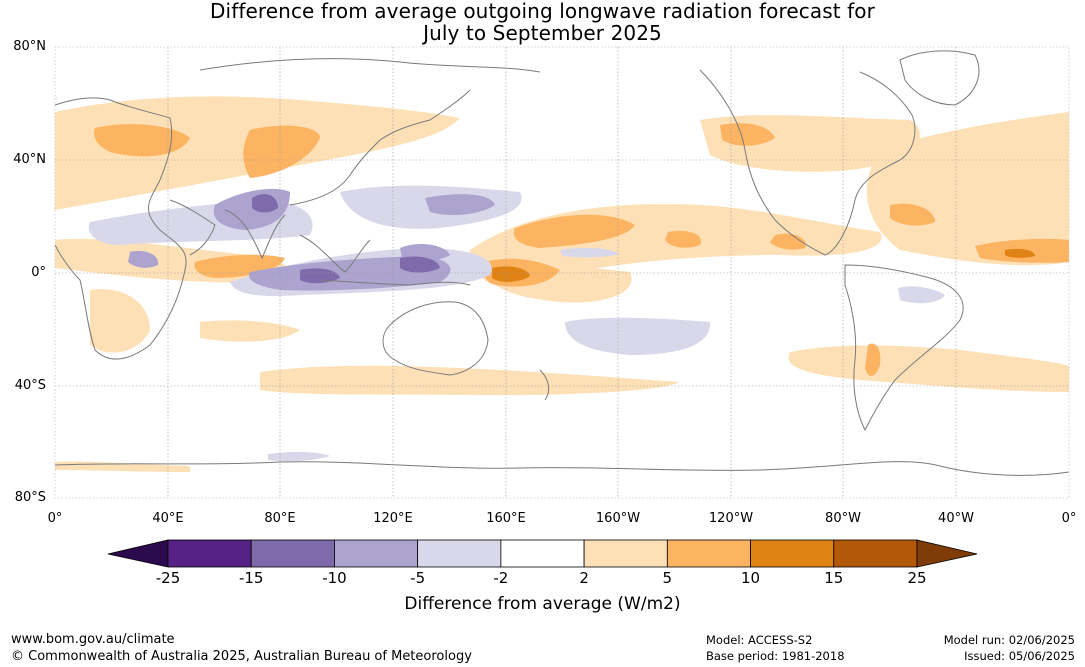 The width and height of the screenshot is (1085, 667). What do you see at coordinates (141, 140) in the screenshot?
I see `anomaly-central-asia` at bounding box center [141, 140].